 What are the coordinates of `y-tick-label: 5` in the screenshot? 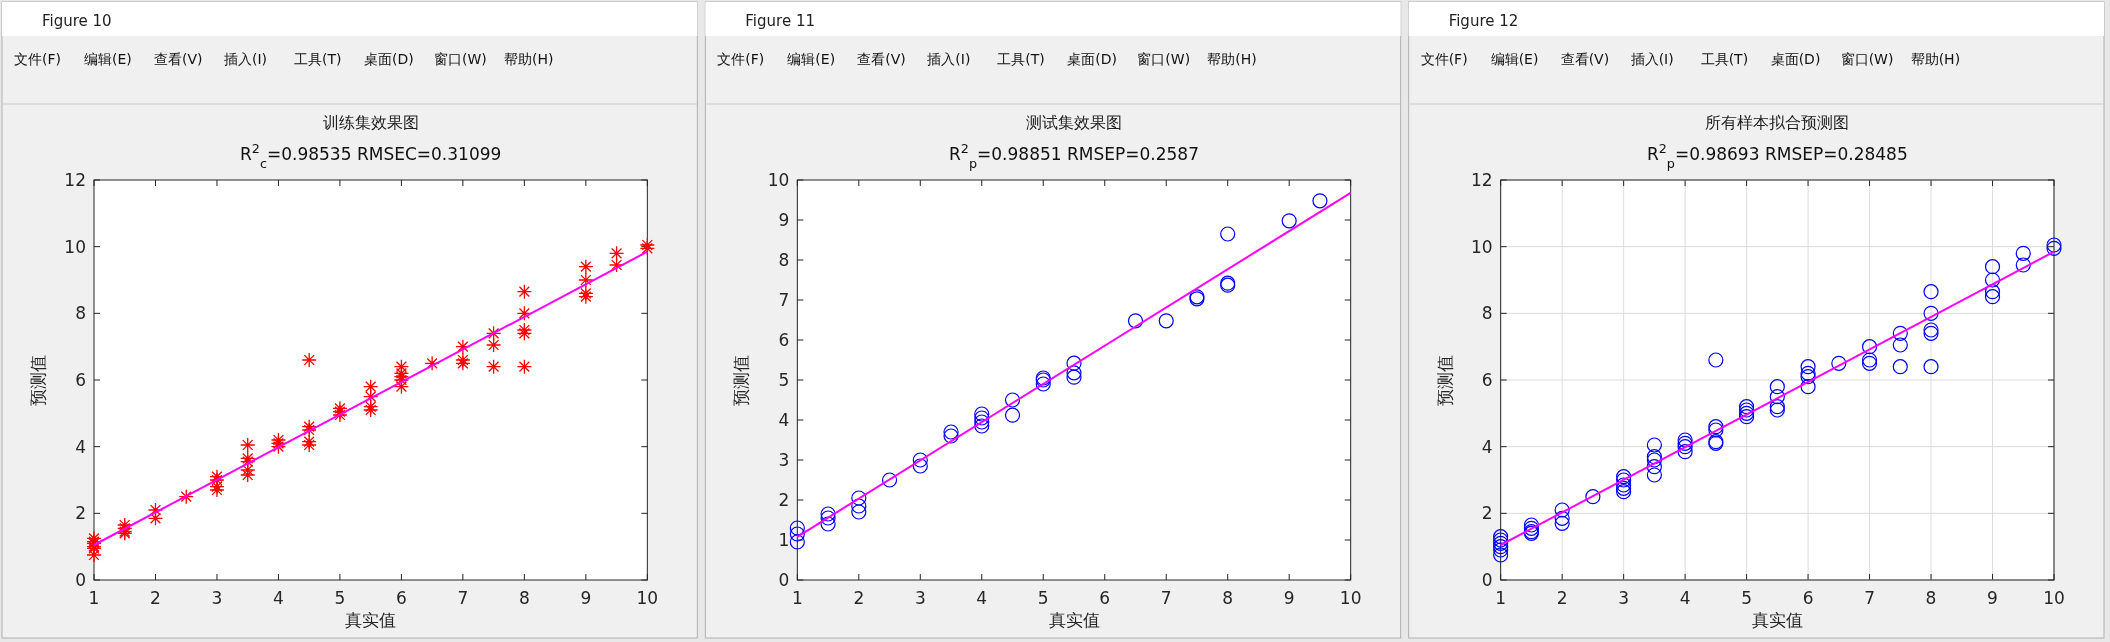 It's located at (784, 380).